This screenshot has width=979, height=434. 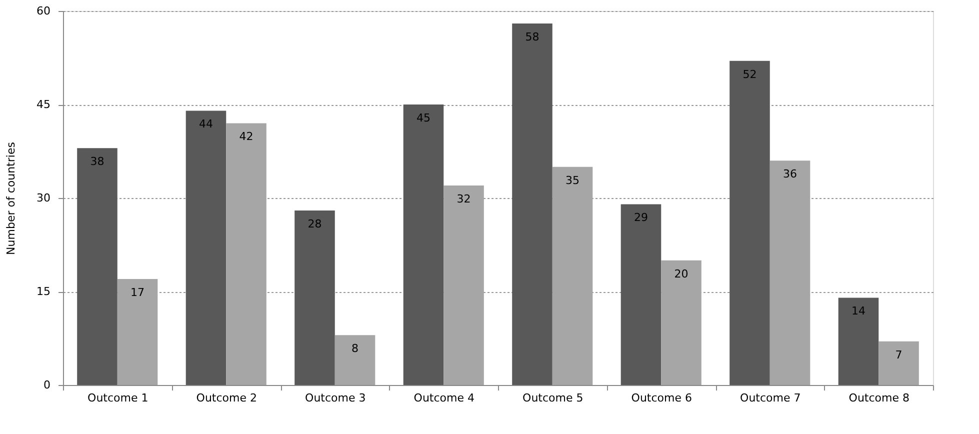 What do you see at coordinates (226, 398) in the screenshot?
I see `x-tick-label: Outcome 2` at bounding box center [226, 398].